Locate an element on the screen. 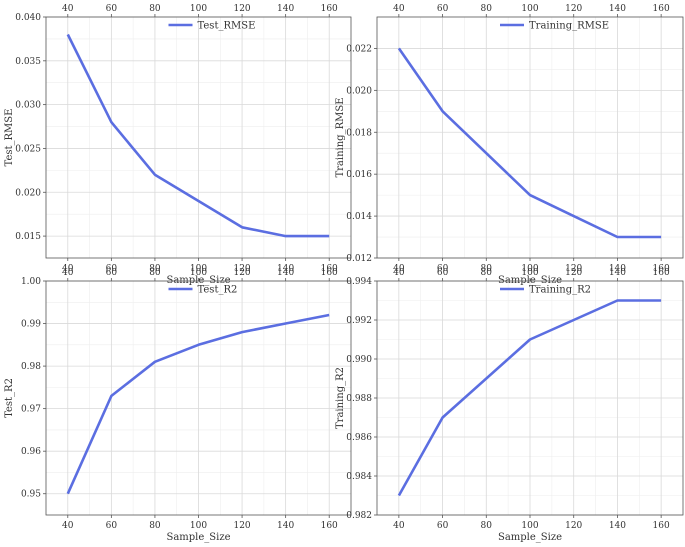  y-tick-label: 0.992 is located at coordinates (359, 321).